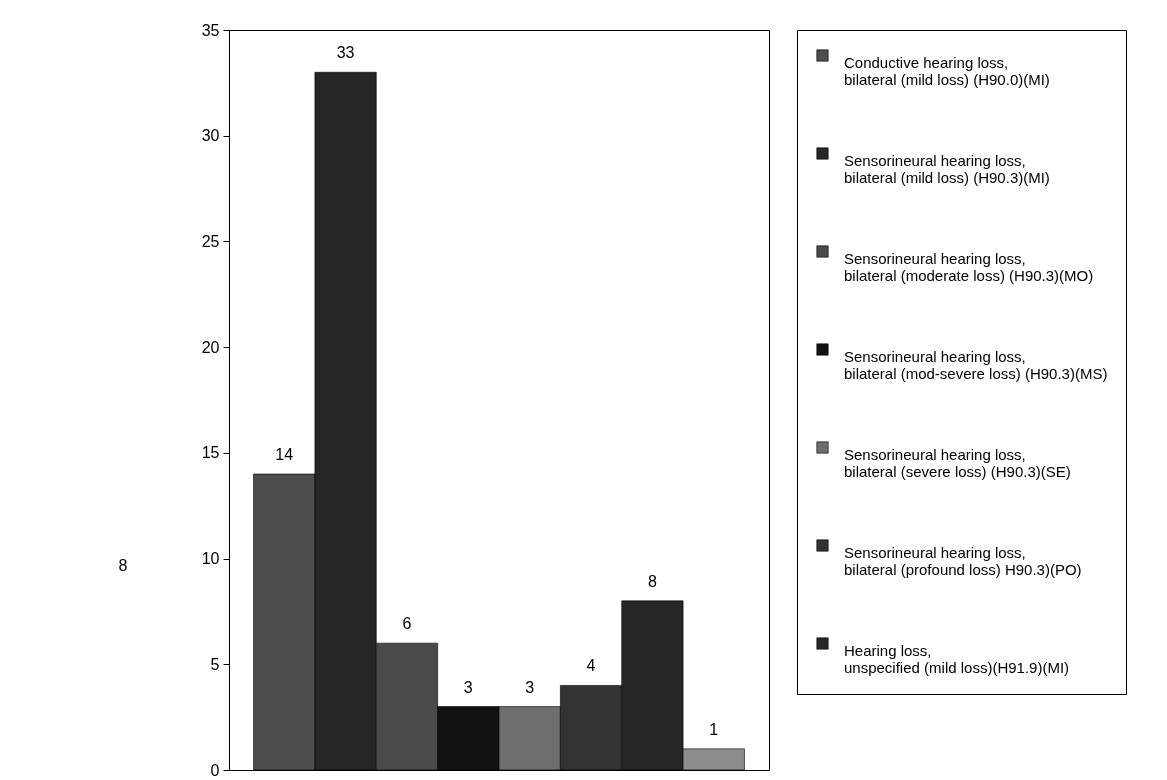 The height and width of the screenshot is (780, 1167). I want to click on legend-label: Sensorineural hearing loss, bilateral (moderate loss) (H90.3)(MO), so click(969, 266).